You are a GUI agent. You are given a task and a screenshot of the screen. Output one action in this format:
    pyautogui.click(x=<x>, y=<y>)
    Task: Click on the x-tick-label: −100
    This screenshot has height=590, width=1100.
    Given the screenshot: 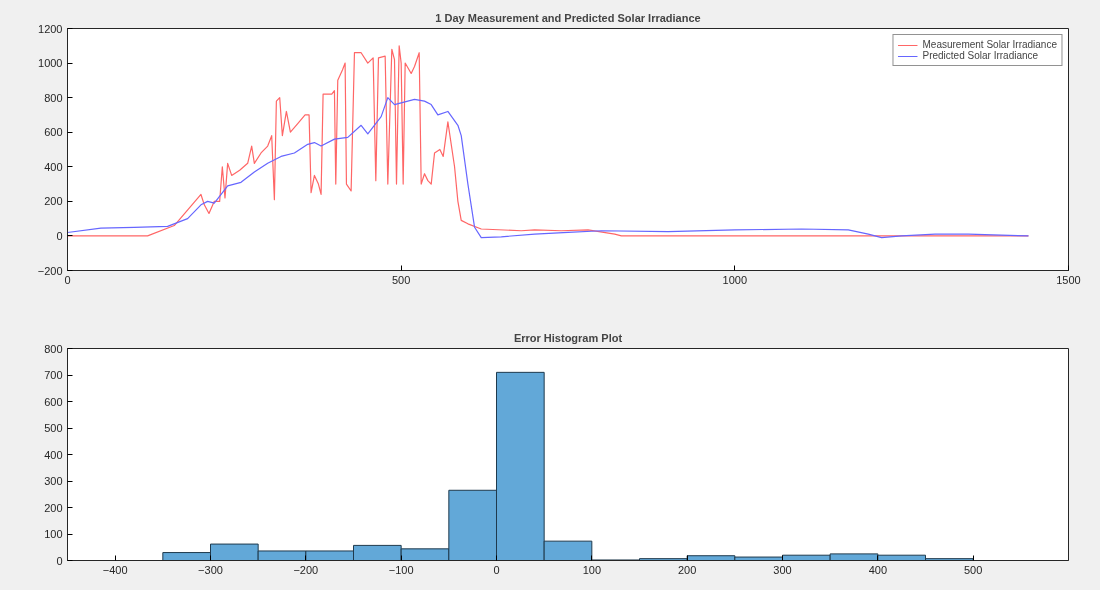 What is the action you would take?
    pyautogui.click(x=401, y=569)
    